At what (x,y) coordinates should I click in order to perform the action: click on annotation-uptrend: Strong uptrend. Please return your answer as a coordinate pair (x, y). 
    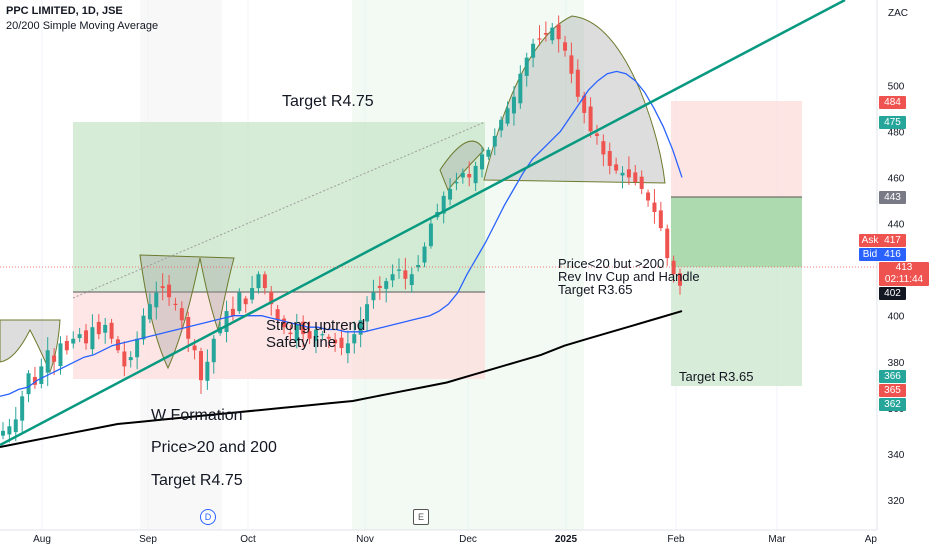
    Looking at the image, I should click on (316, 325).